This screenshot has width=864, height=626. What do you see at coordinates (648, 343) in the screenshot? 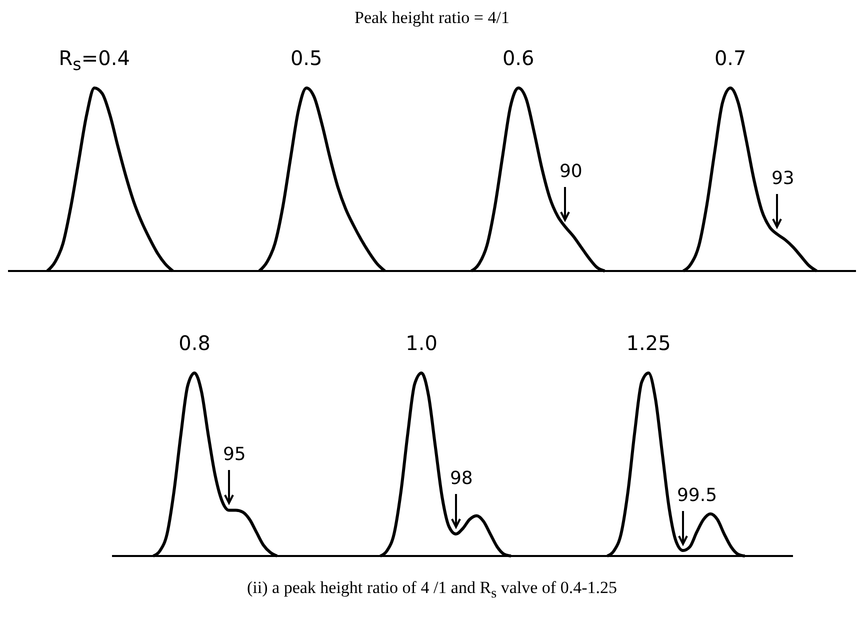
I see `chart-title: 1.25` at bounding box center [648, 343].